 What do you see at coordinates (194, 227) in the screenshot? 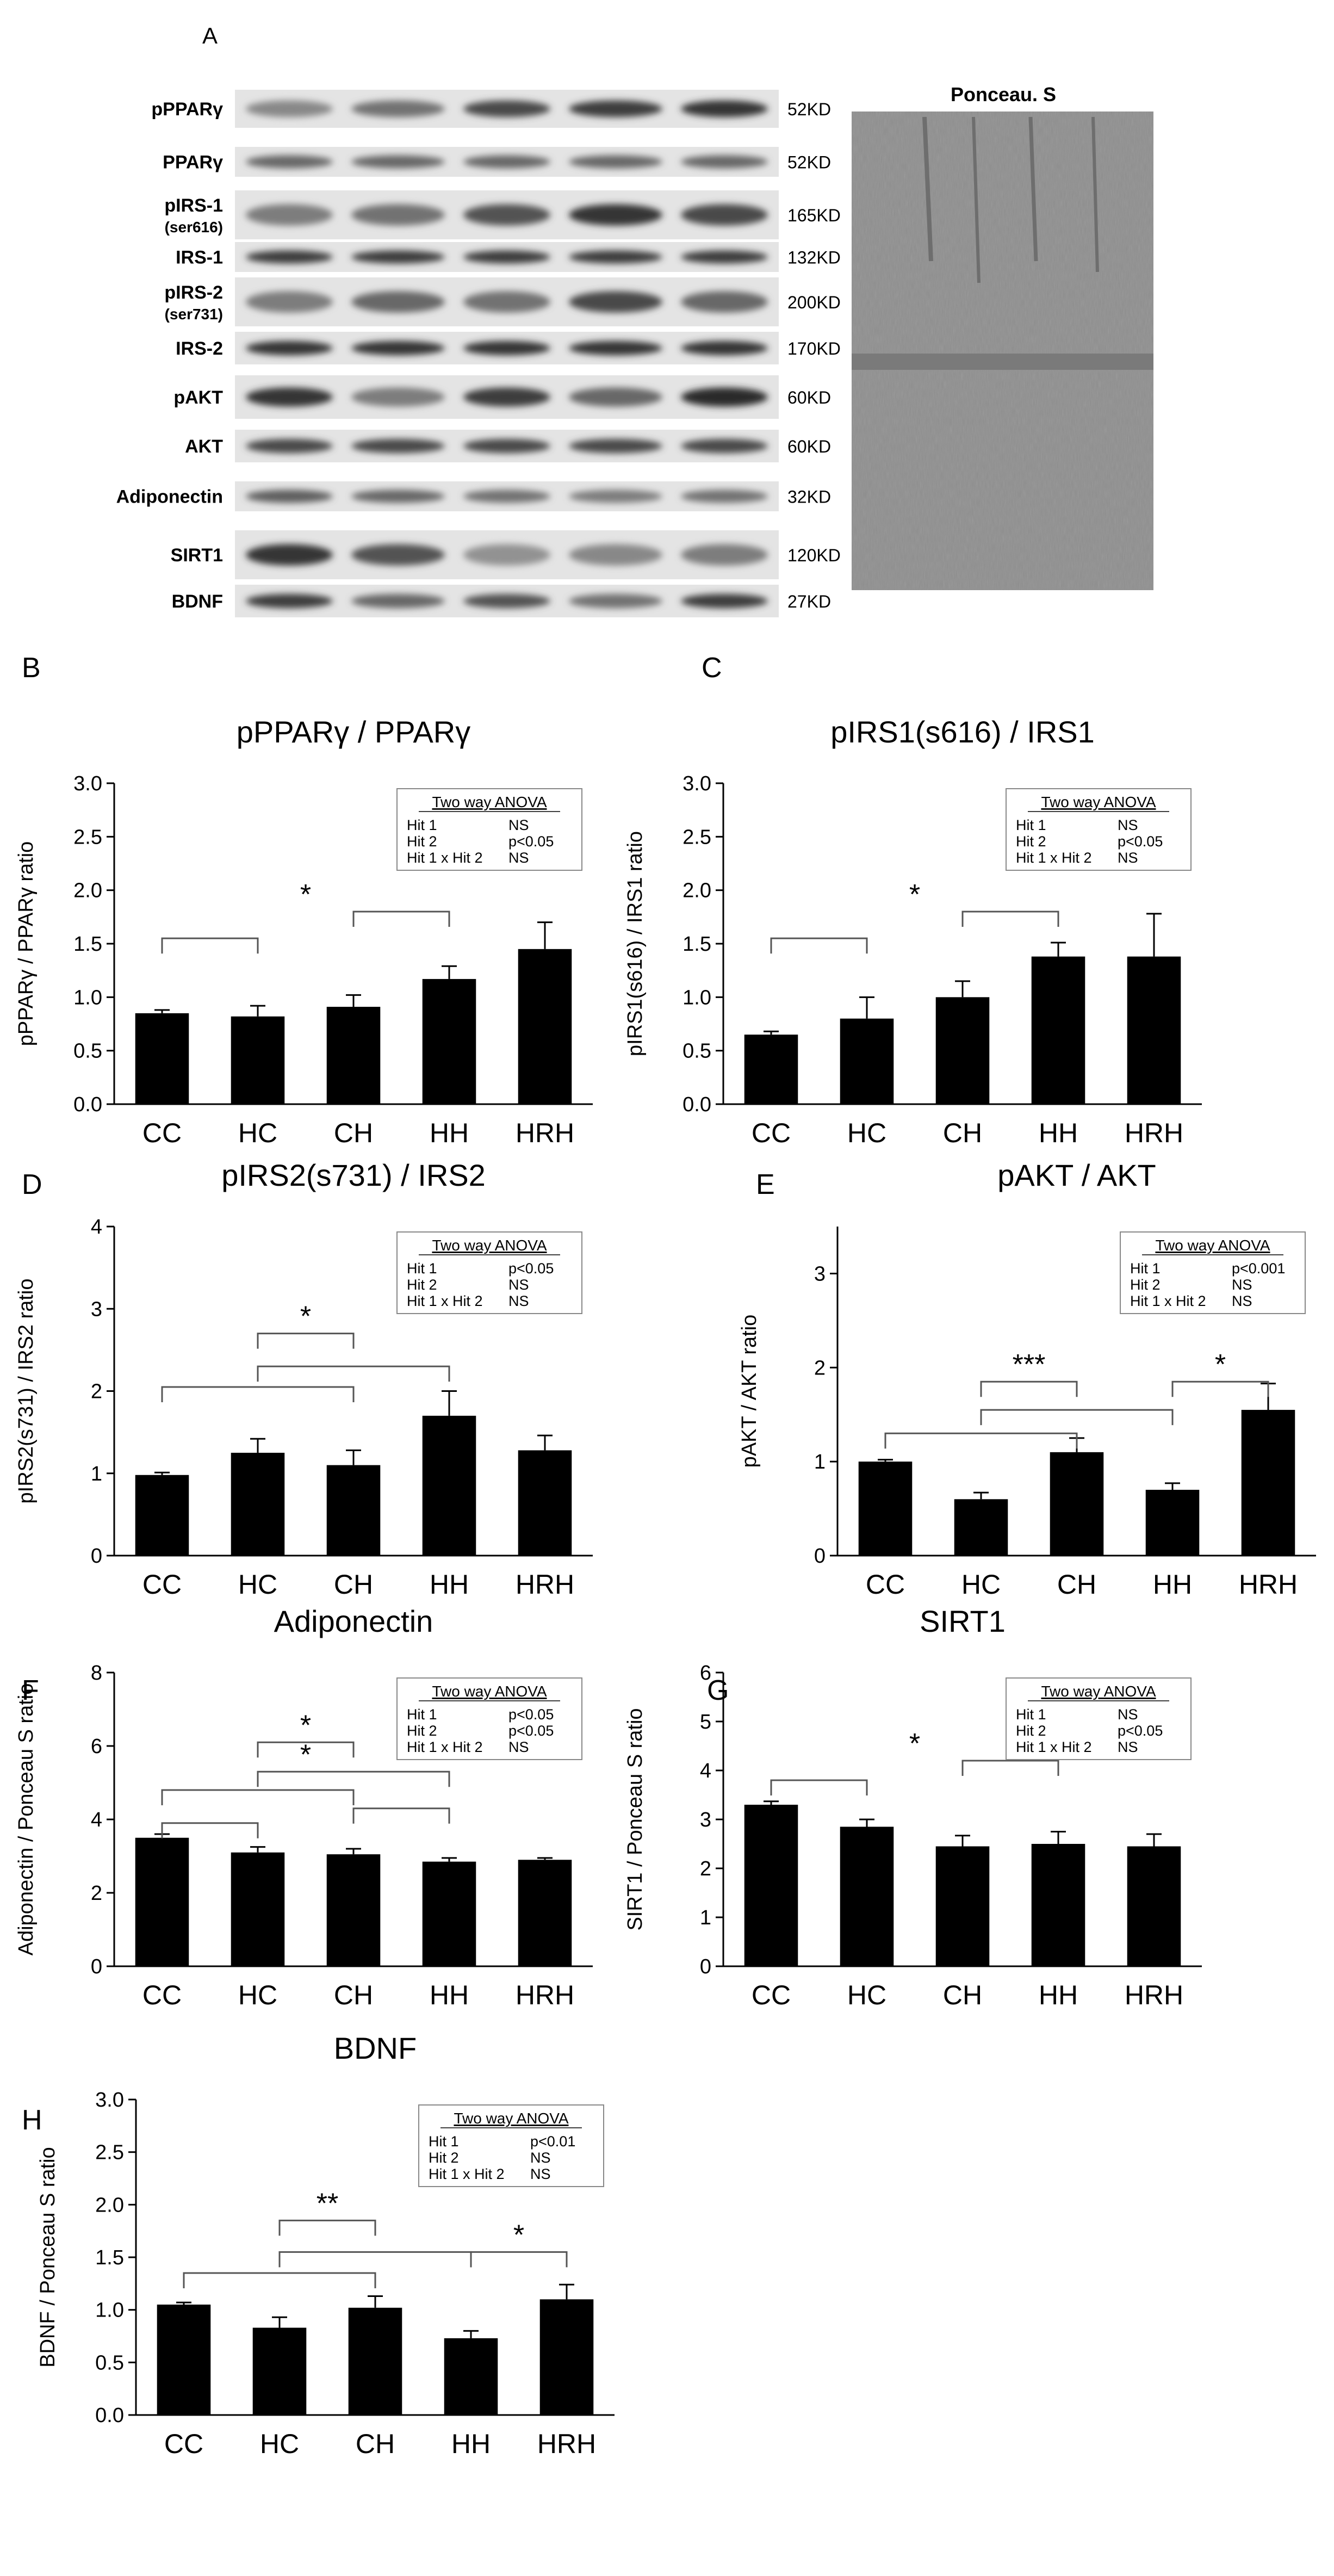
I see `blot-row-sublabel: (ser616)` at bounding box center [194, 227].